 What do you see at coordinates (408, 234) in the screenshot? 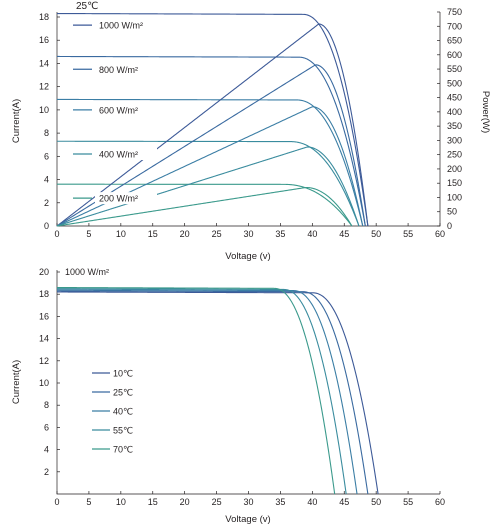
I see `chart1-x-tick-label: 55` at bounding box center [408, 234].